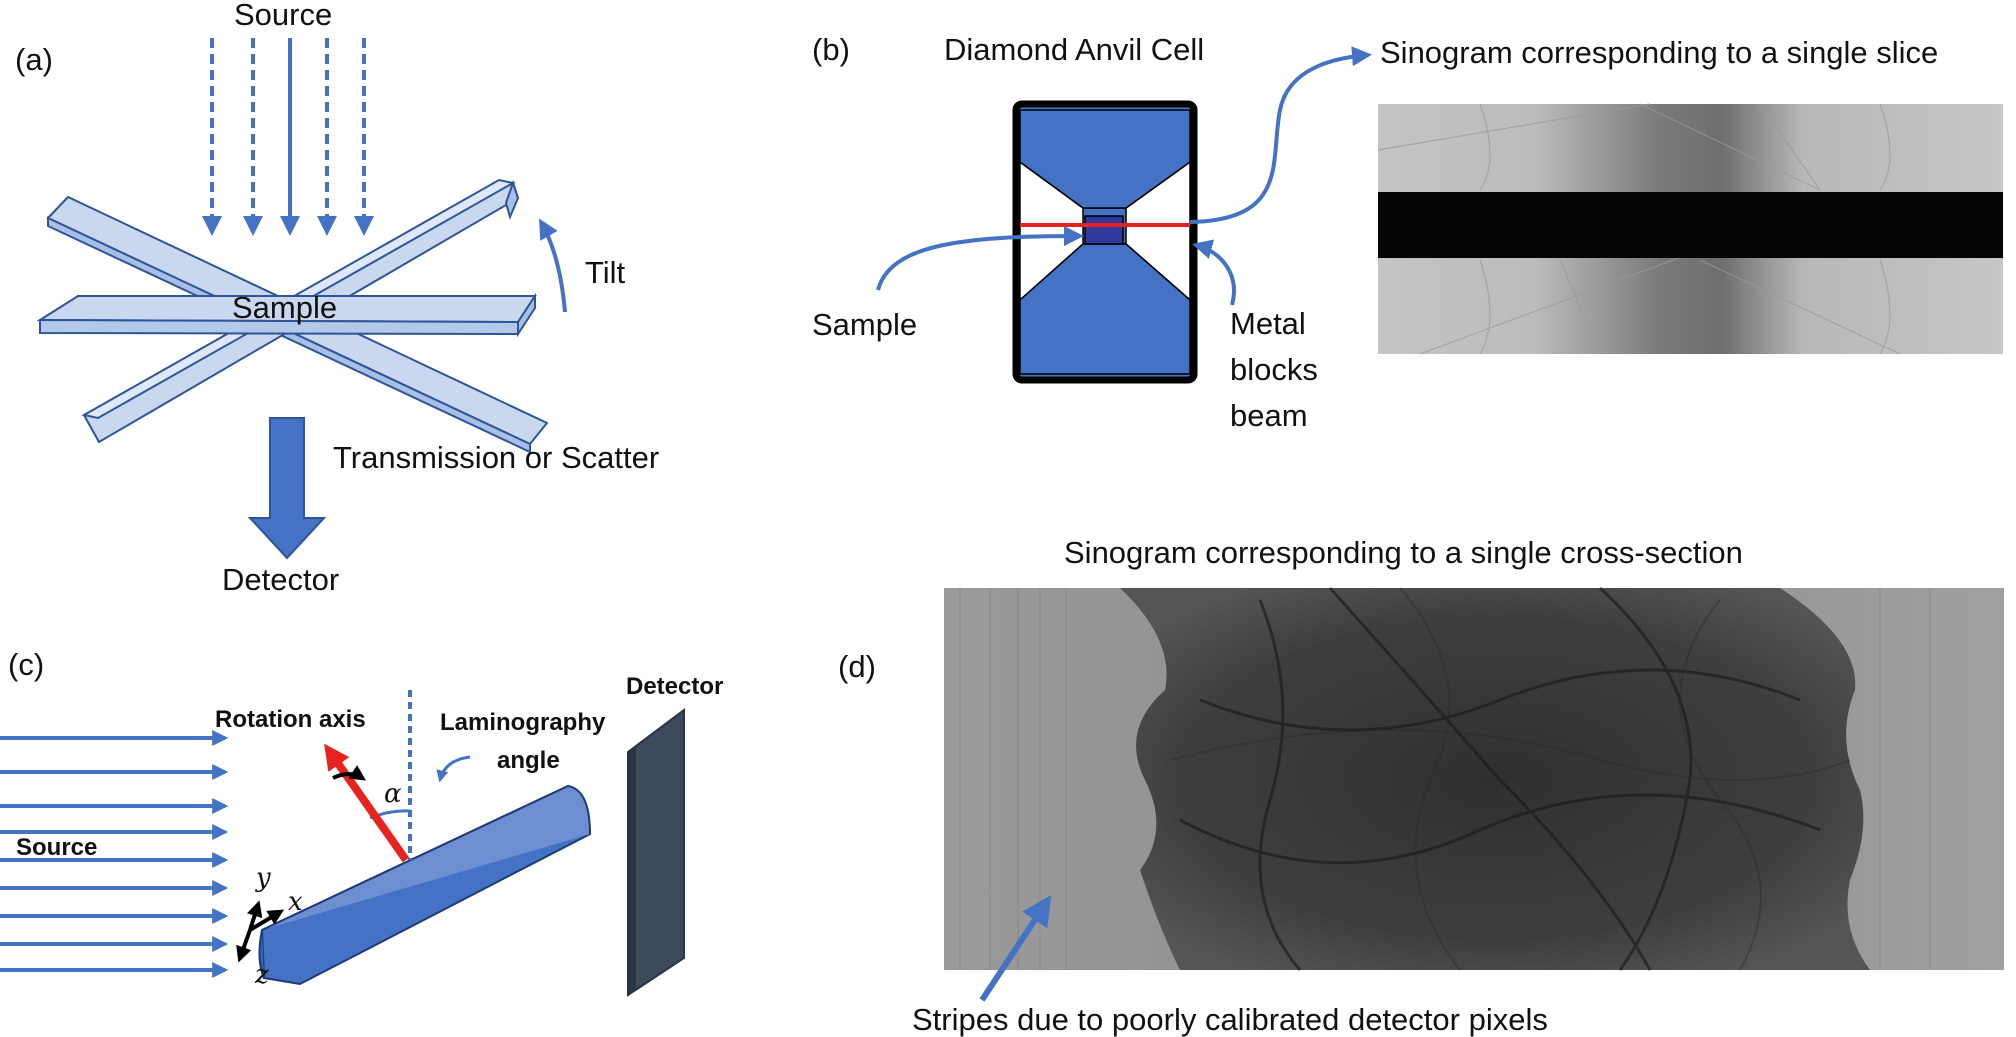 This screenshot has width=2016, height=1037. Describe the element at coordinates (1274, 369) in the screenshot. I see `metal-label-2: blocks` at that location.